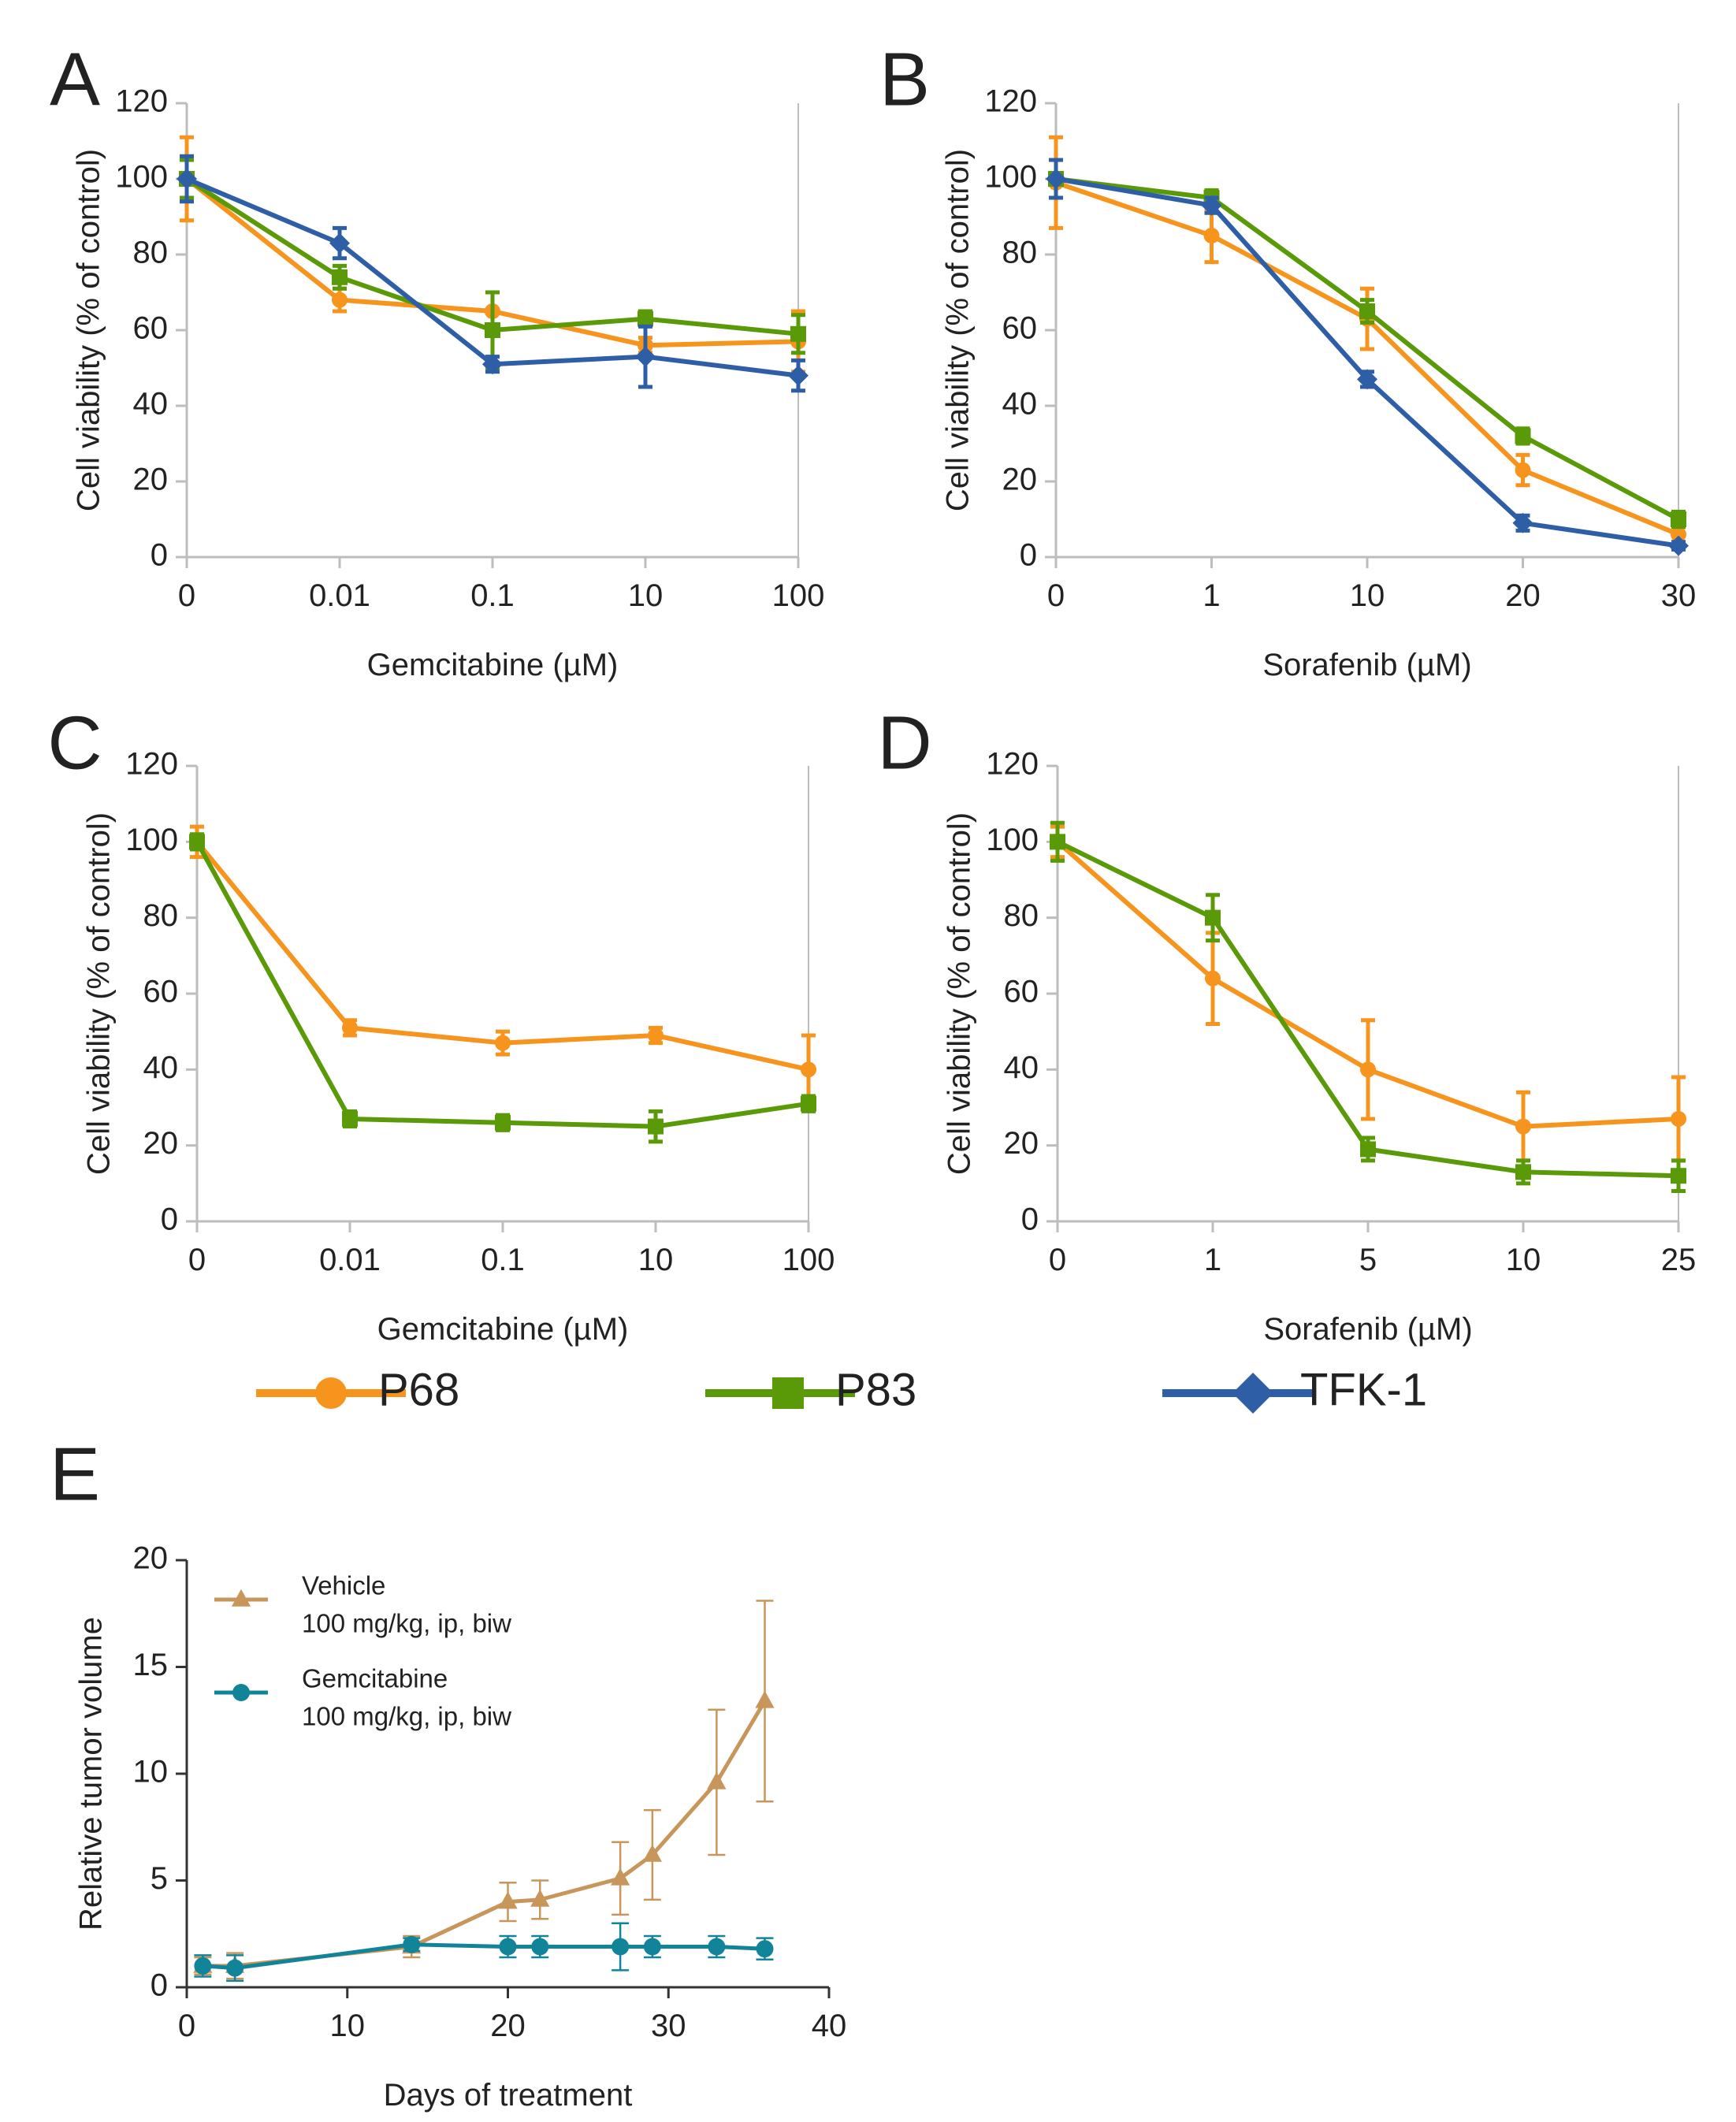 Image resolution: width=1736 pixels, height=2122 pixels. Describe the element at coordinates (75, 79) in the screenshot. I see `panel-letter: A` at that location.